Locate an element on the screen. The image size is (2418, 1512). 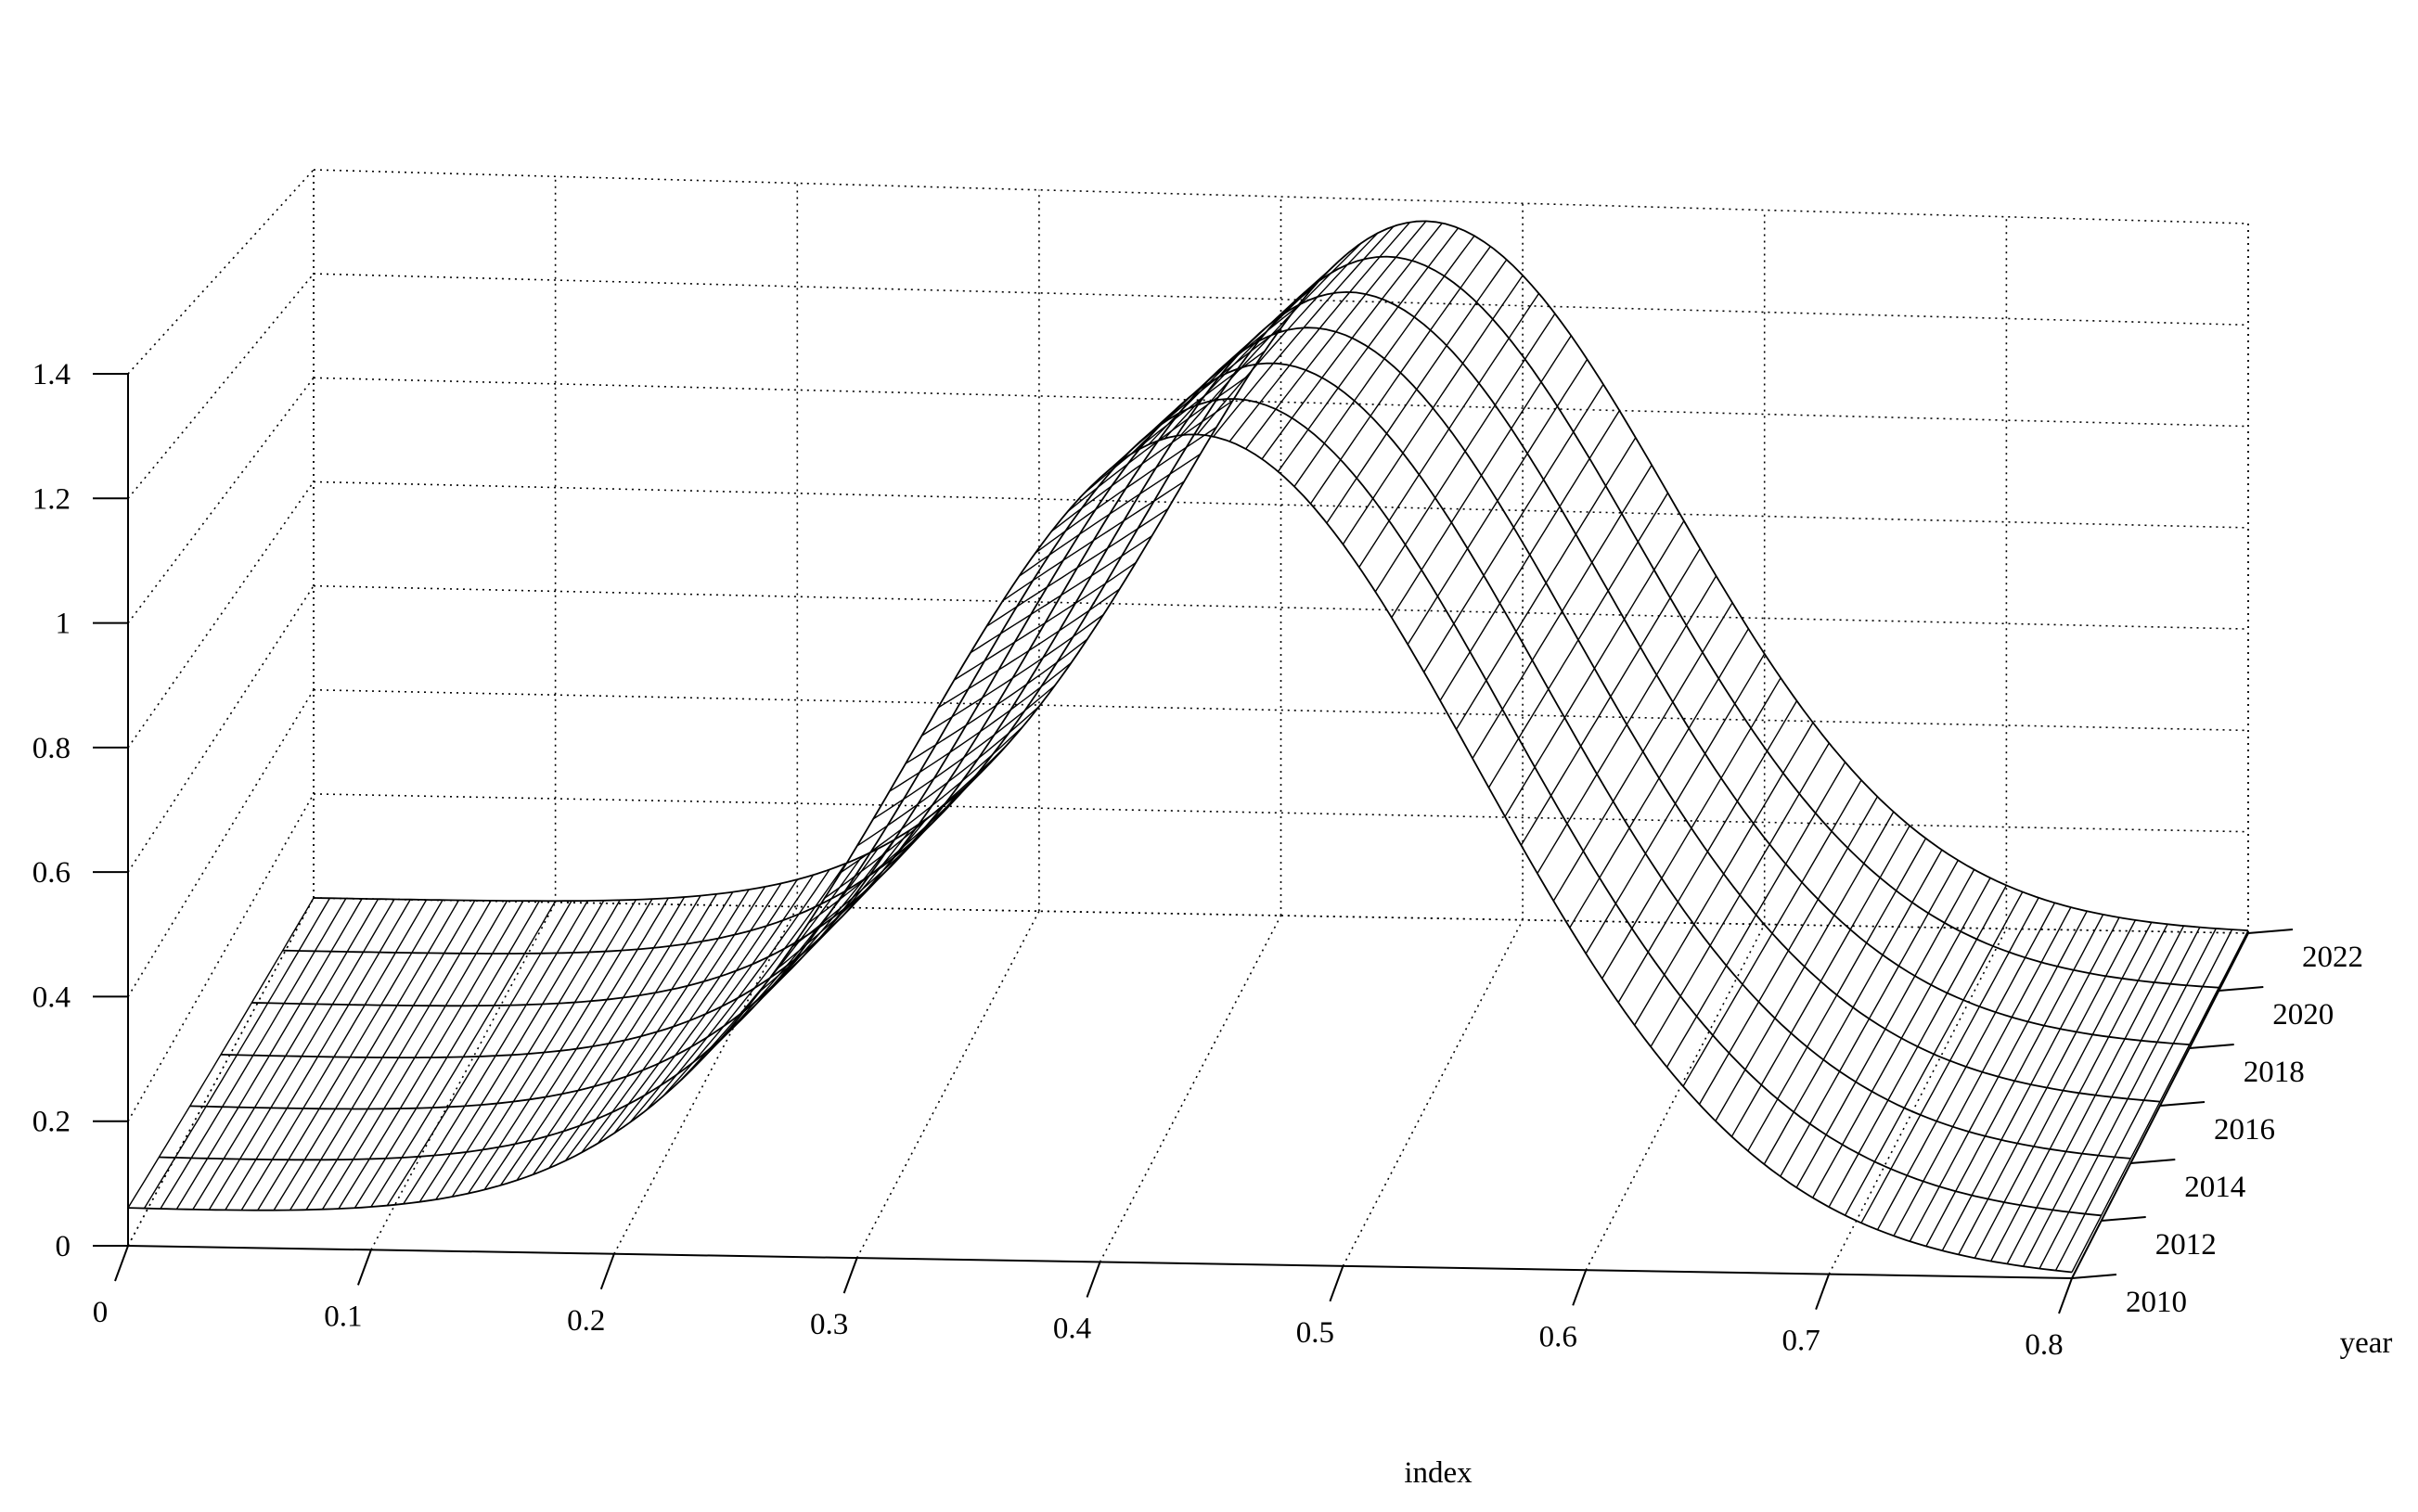
x-tick-label: 0.8 is located at coordinates (2044, 1345).